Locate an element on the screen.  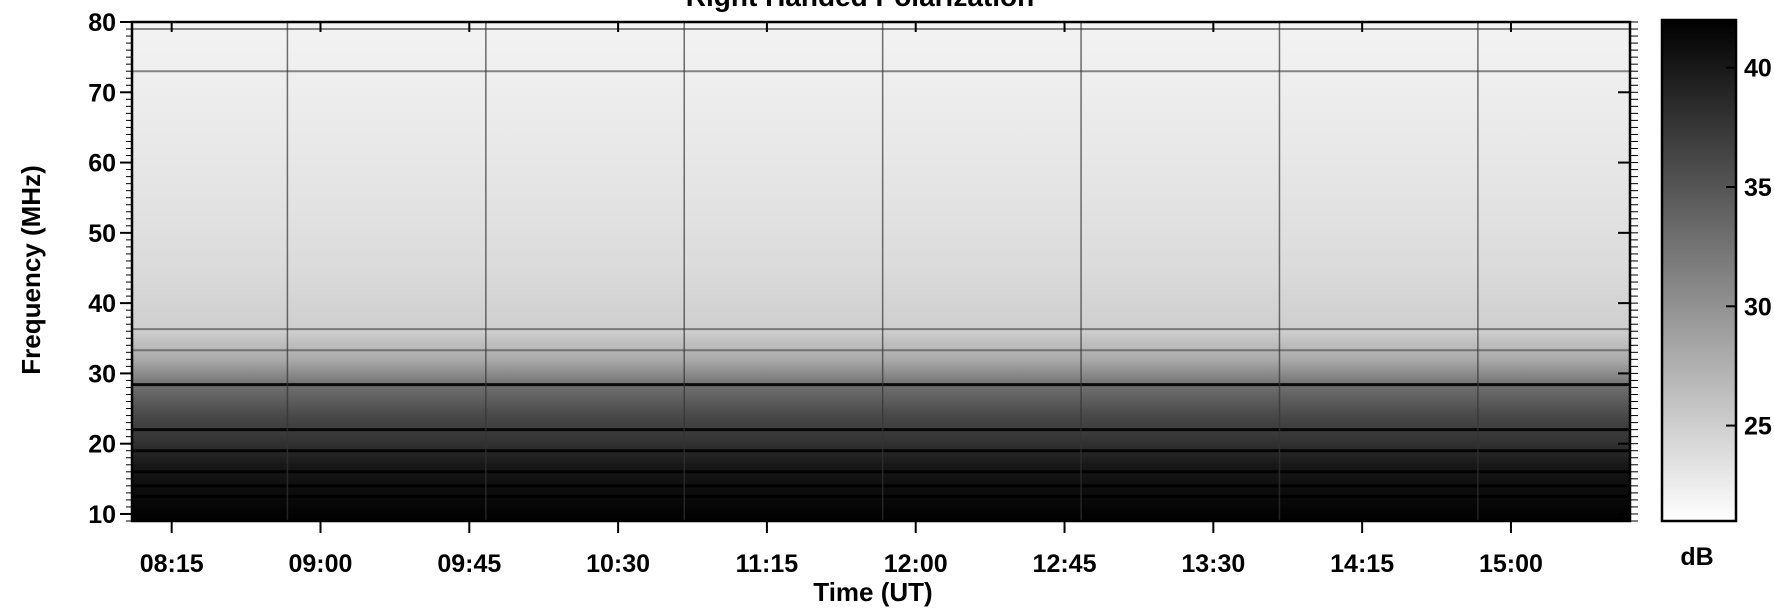
colorbar: 25 30 35 40 dB is located at coordinates (1716, 294).